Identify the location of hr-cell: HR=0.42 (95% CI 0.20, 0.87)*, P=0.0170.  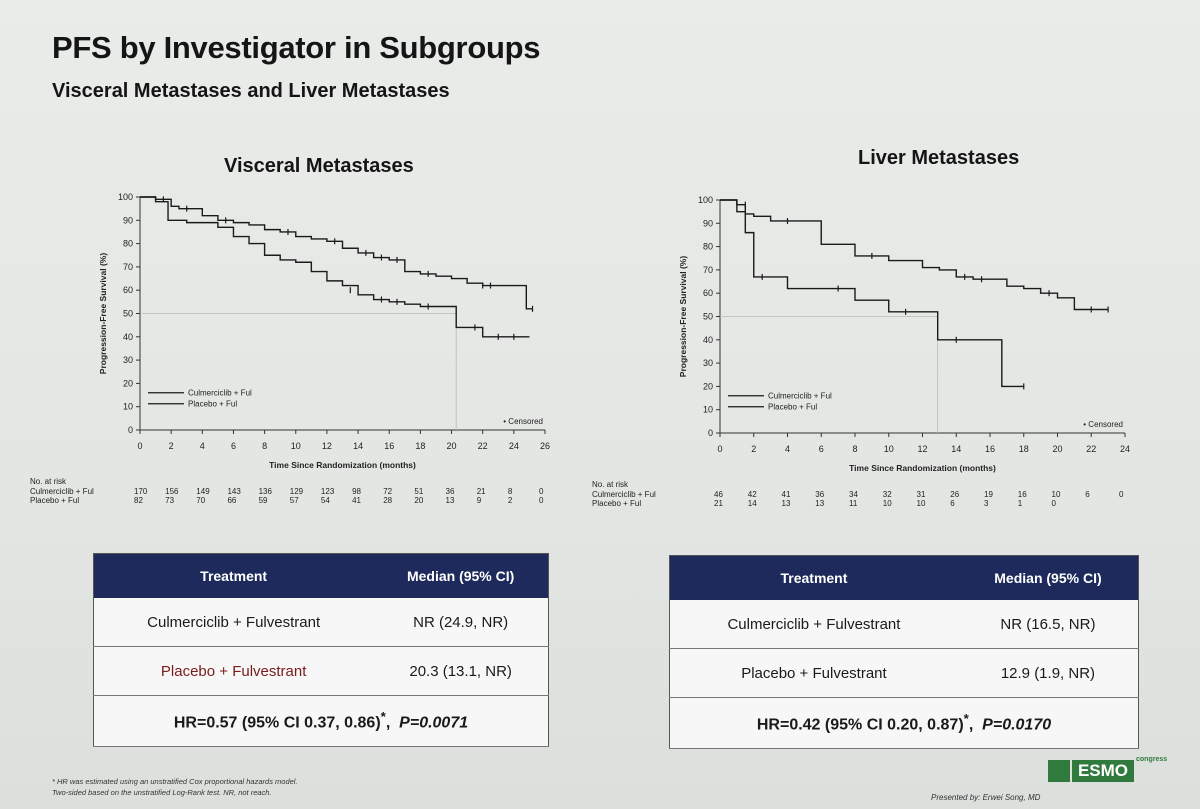
(904, 723).